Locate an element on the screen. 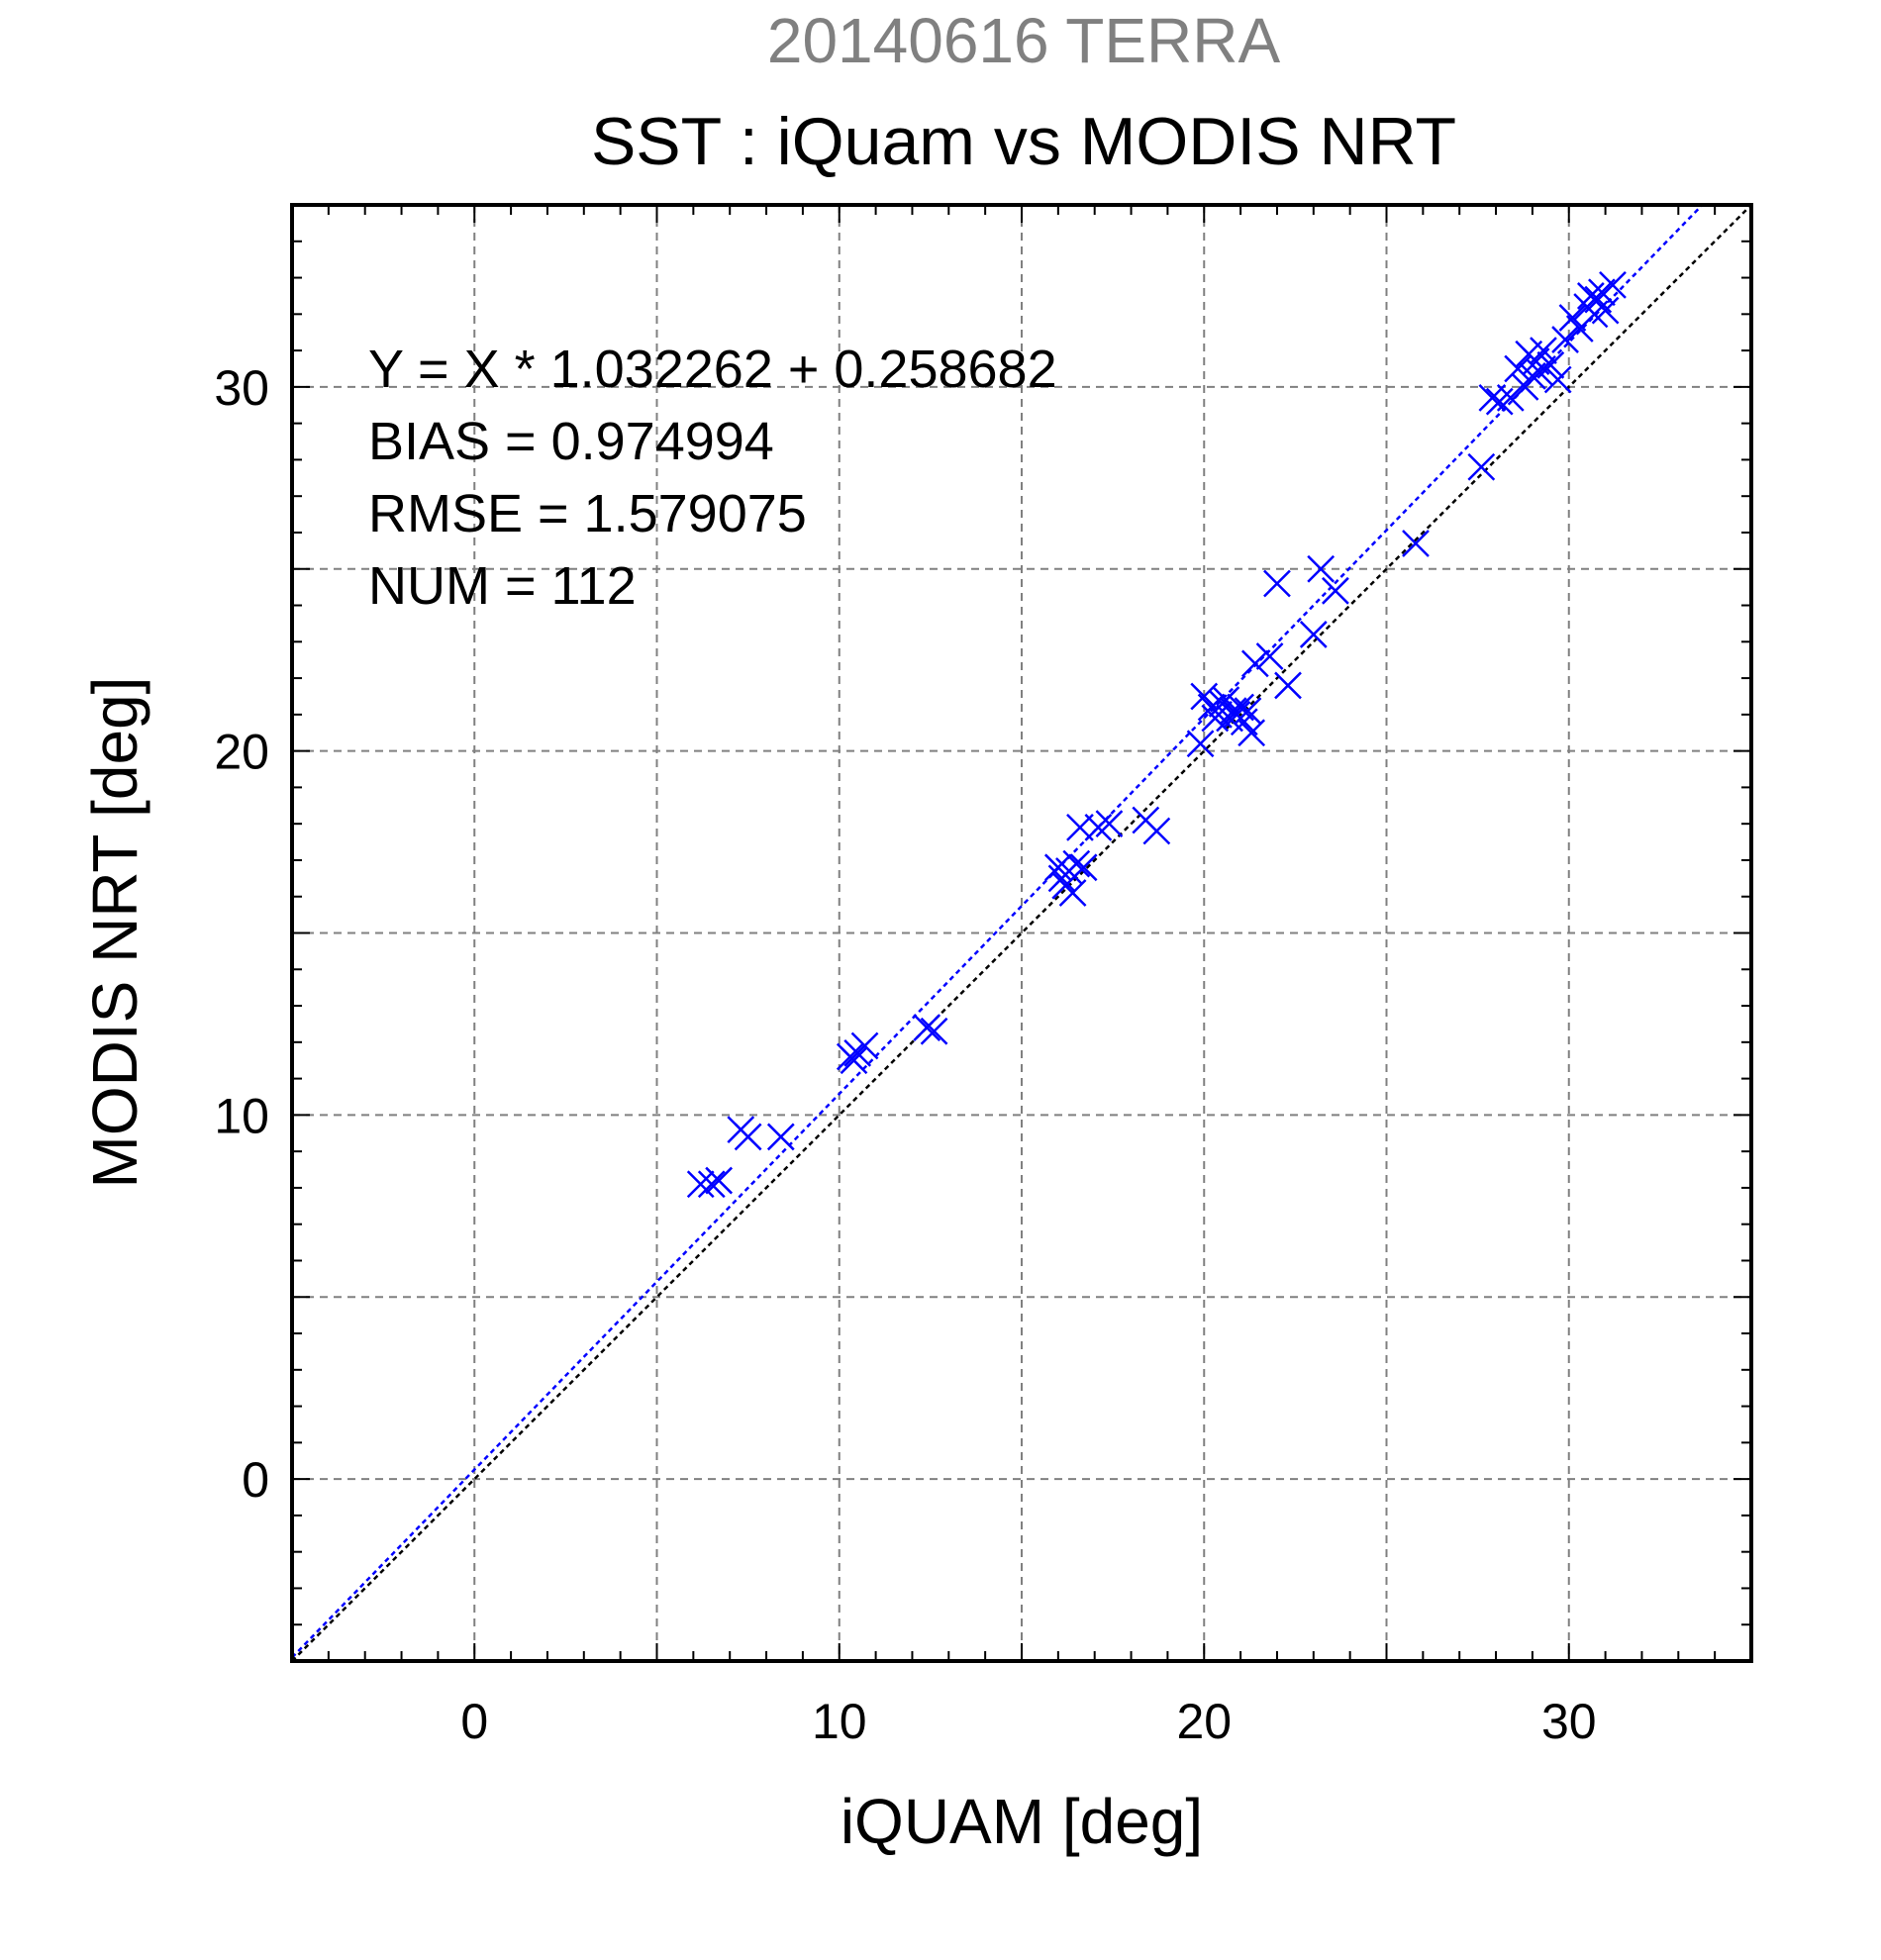 The image size is (1881, 1960). chart-title: SST : iQuam vs MODIS NRT is located at coordinates (1023, 141).